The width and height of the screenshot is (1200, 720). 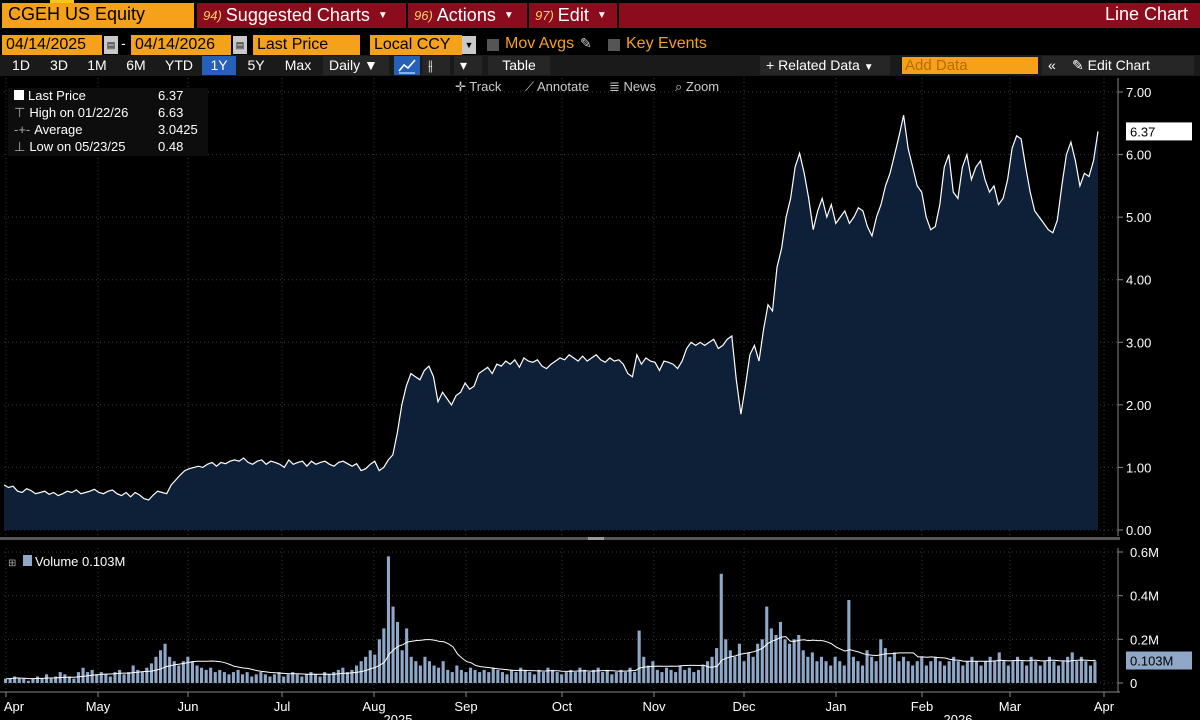 I want to click on period-3d: 3D, so click(x=59, y=65).